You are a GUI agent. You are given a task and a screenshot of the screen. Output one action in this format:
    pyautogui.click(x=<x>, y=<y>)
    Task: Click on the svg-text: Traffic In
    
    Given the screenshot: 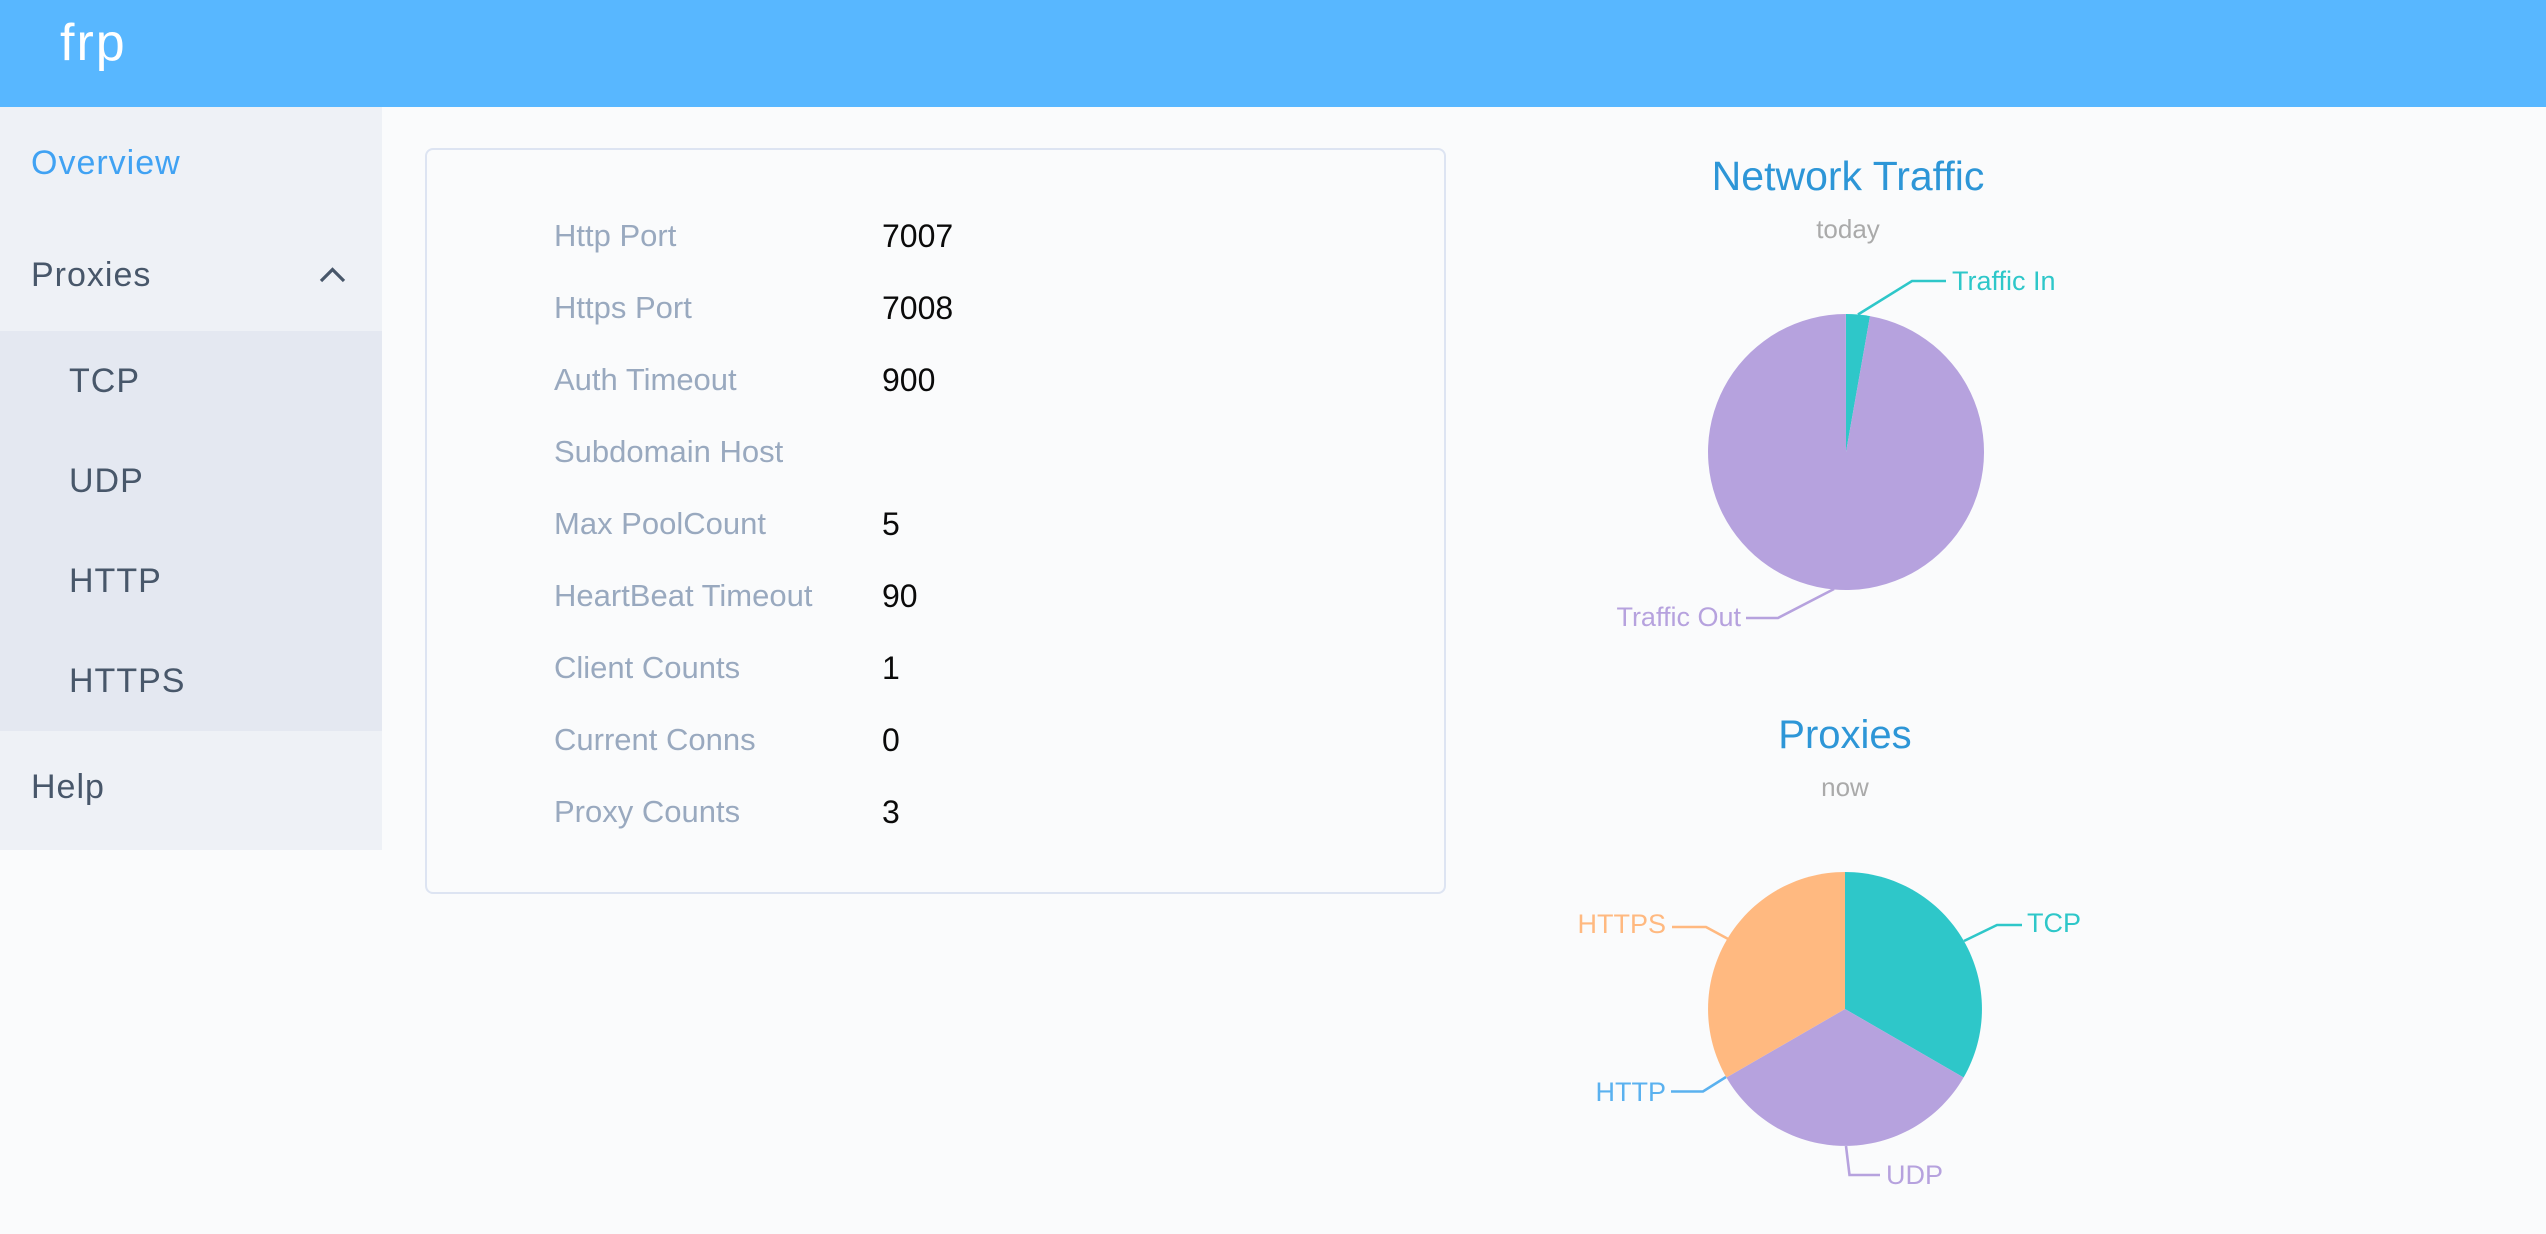 What is the action you would take?
    pyautogui.click(x=2004, y=281)
    